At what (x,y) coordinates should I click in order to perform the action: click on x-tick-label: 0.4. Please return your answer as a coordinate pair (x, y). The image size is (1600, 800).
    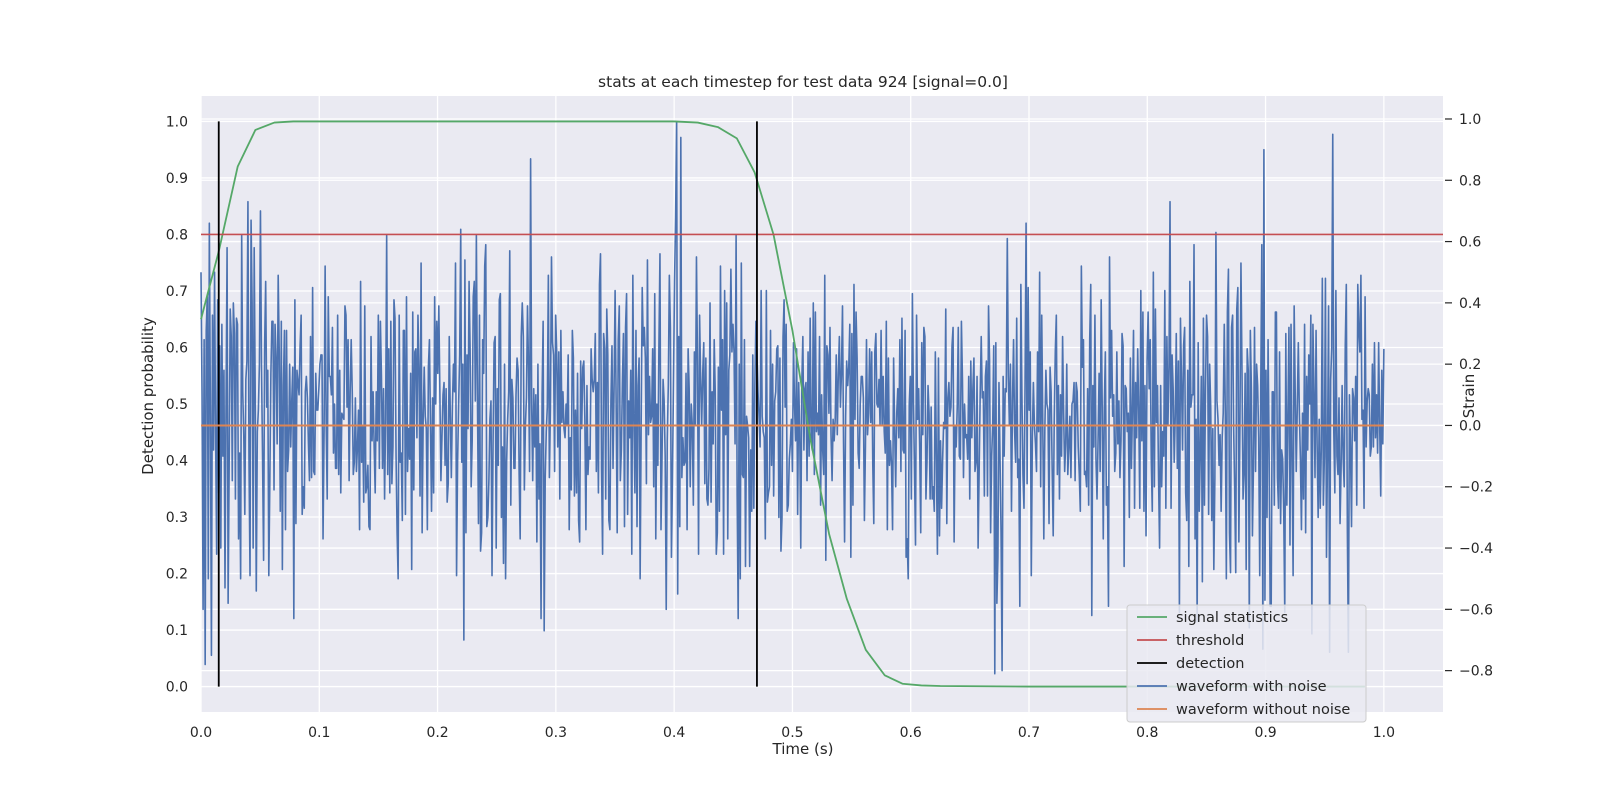
    Looking at the image, I should click on (674, 733).